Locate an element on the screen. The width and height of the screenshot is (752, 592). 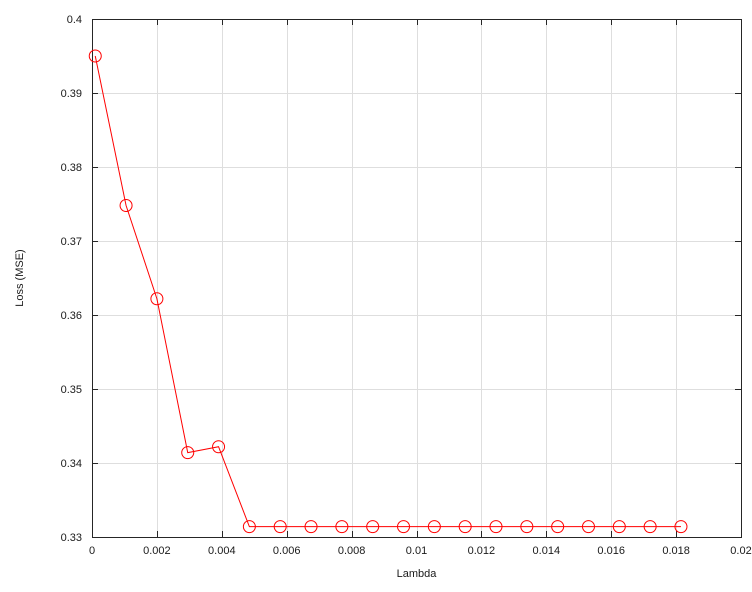
x-tick-label: 0 is located at coordinates (92, 551).